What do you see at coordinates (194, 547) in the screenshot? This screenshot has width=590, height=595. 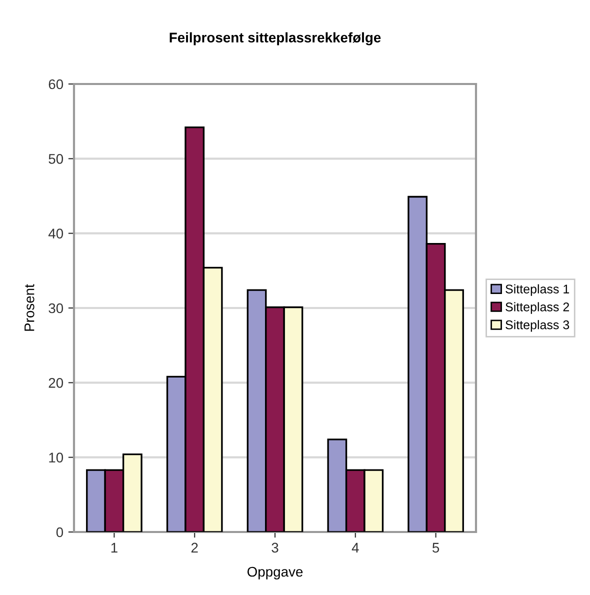 I see `x-tick-label: 2` at bounding box center [194, 547].